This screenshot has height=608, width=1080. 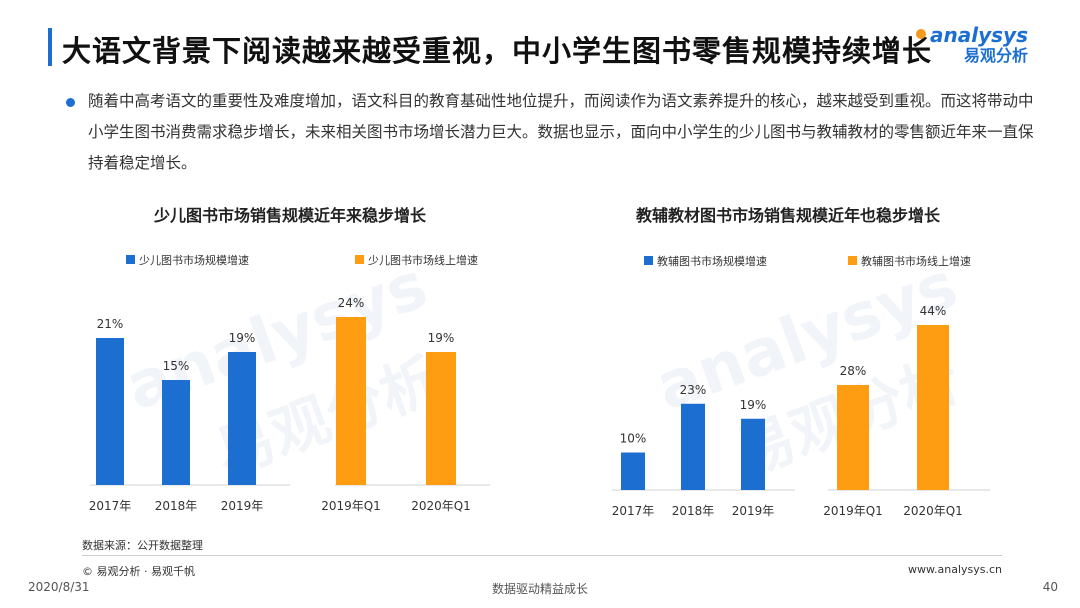 What do you see at coordinates (788, 215) in the screenshot?
I see `chart-title-2: 教辅教材图书市场销售规模近年也稳步增长` at bounding box center [788, 215].